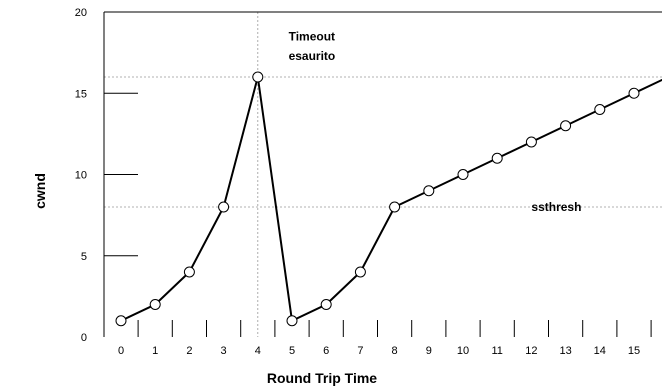  Describe the element at coordinates (312, 36) in the screenshot. I see `annotation-label: Timeout` at that location.